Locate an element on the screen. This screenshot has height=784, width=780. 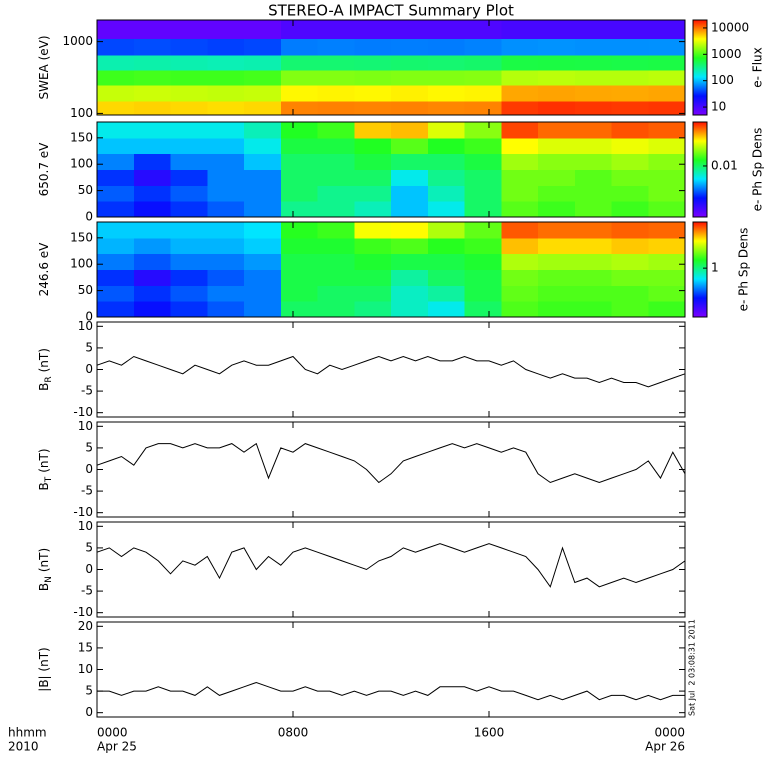
y-axis-label: |B| (nT) is located at coordinates (44, 669).